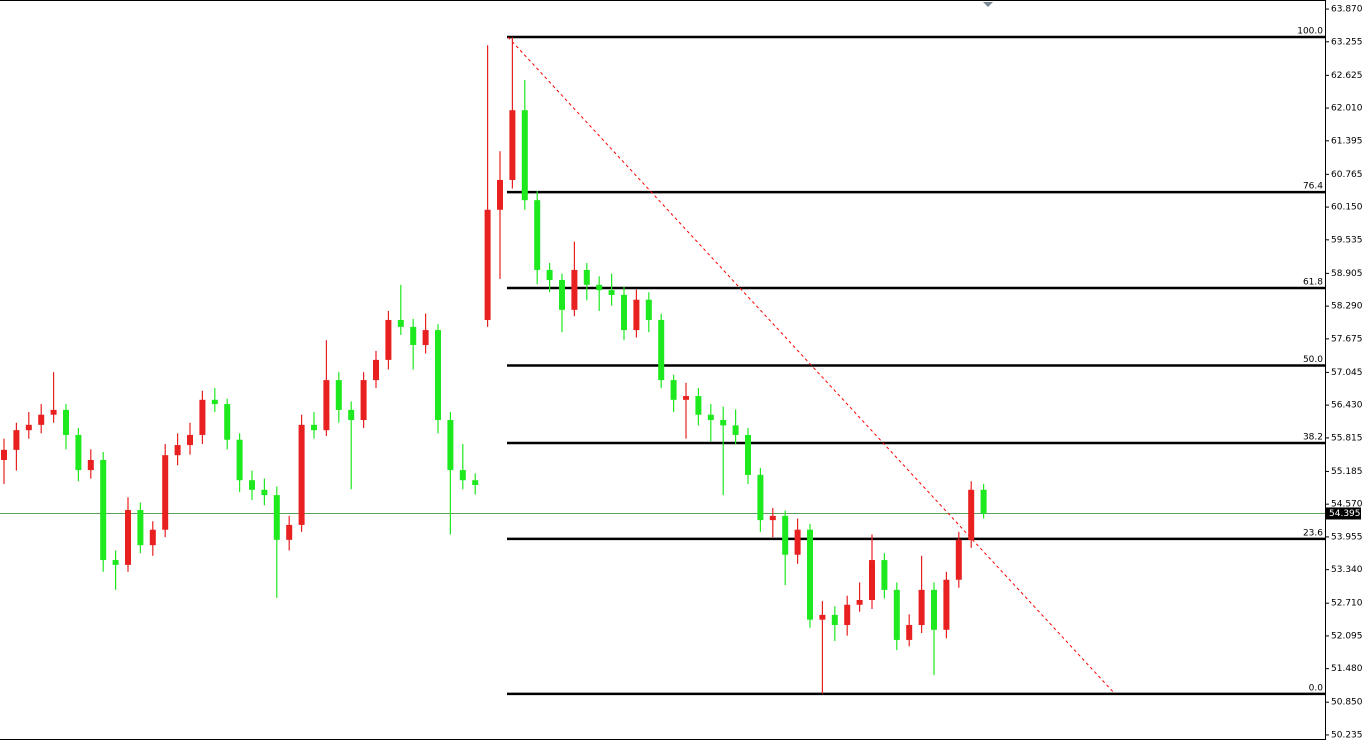  Describe the element at coordinates (1346, 42) in the screenshot. I see `y-tick-label: 63.255` at that location.